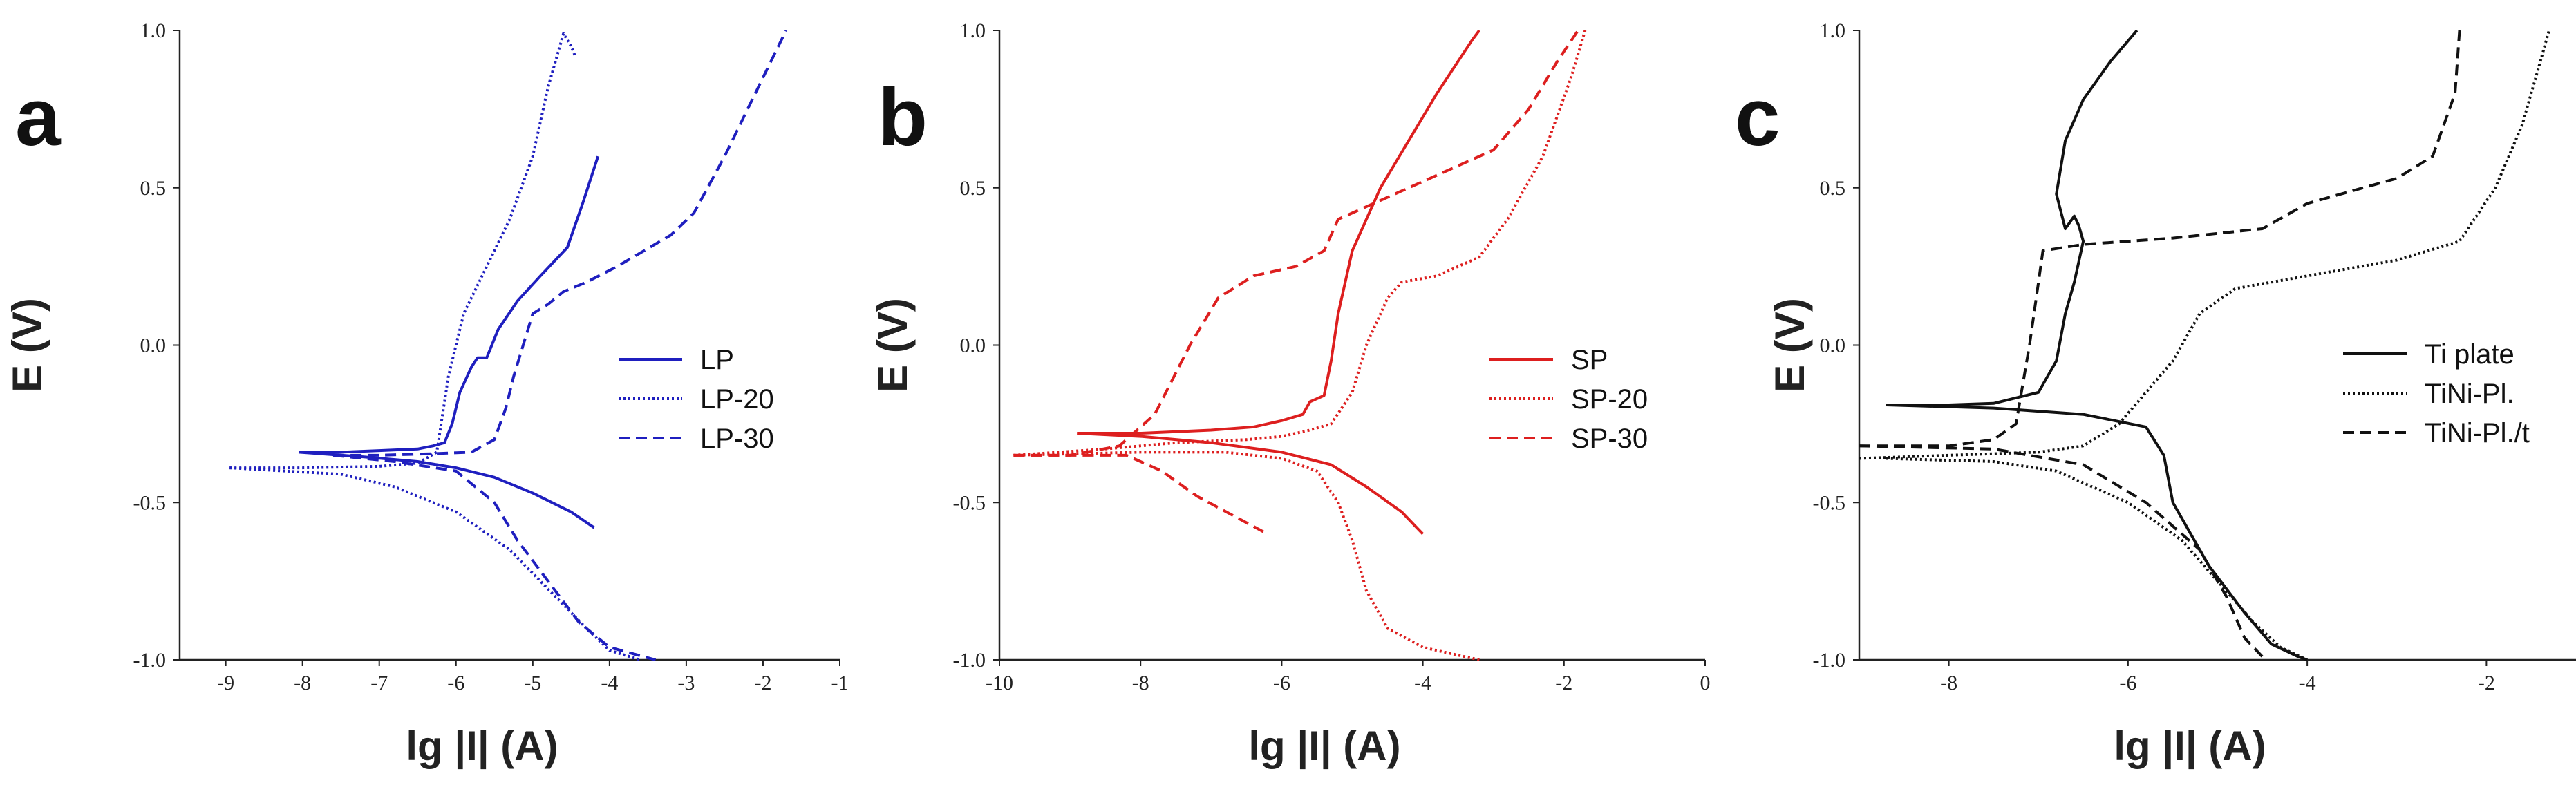 This screenshot has height=787, width=2576. Describe the element at coordinates (494, 557) in the screenshot. I see `series-lp-30-cathodic` at that location.